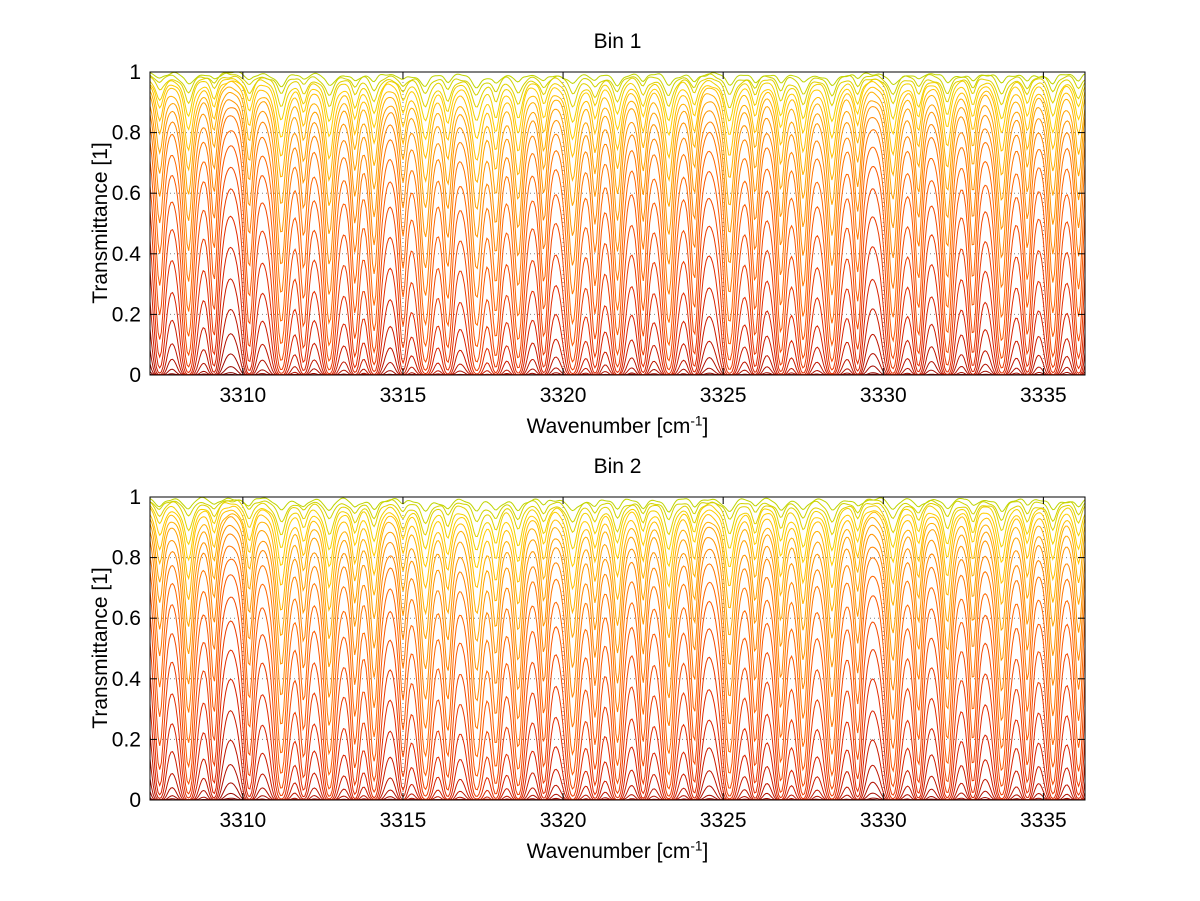  Describe the element at coordinates (100, 223) in the screenshot. I see `bin1-yaxis-label: Transmittance [1]` at that location.